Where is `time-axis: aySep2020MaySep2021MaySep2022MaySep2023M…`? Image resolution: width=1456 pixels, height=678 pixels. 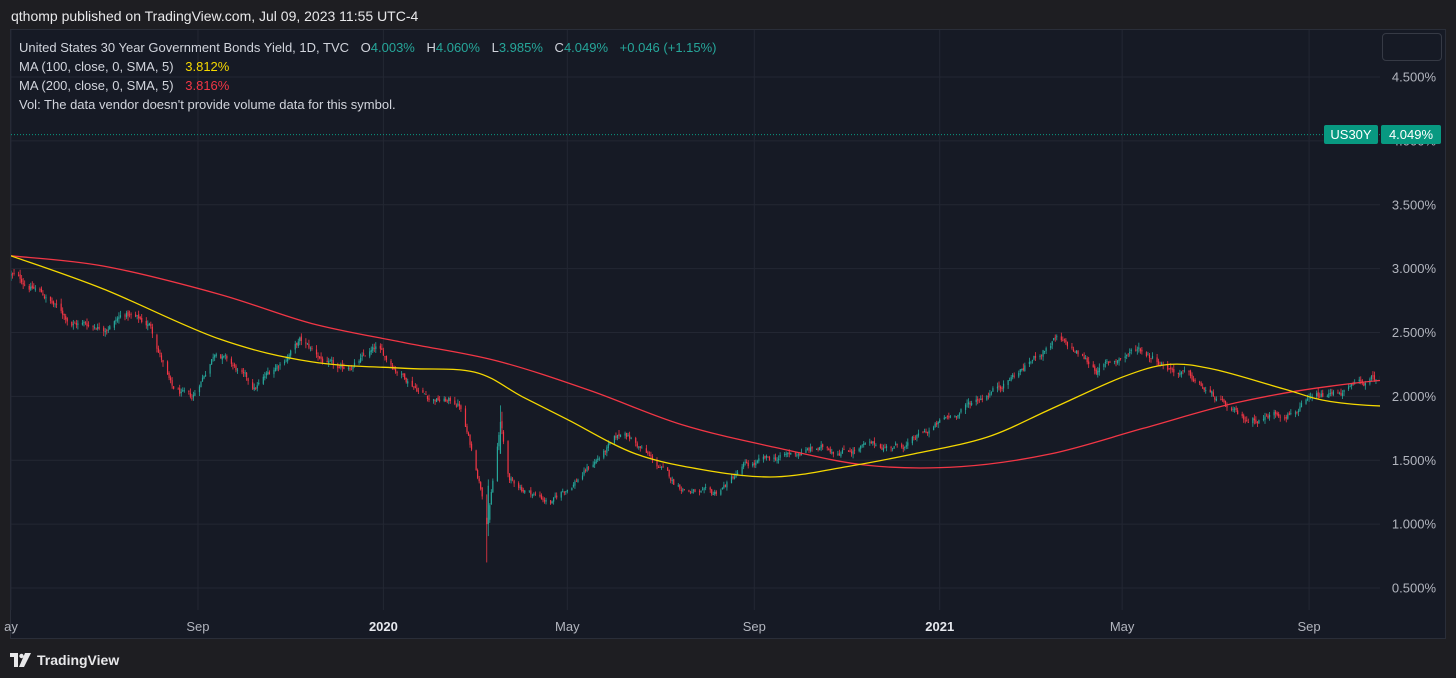
time-axis: aySep2020MaySep2021MaySep2022MaySep2023M… is located at coordinates (730, 626).